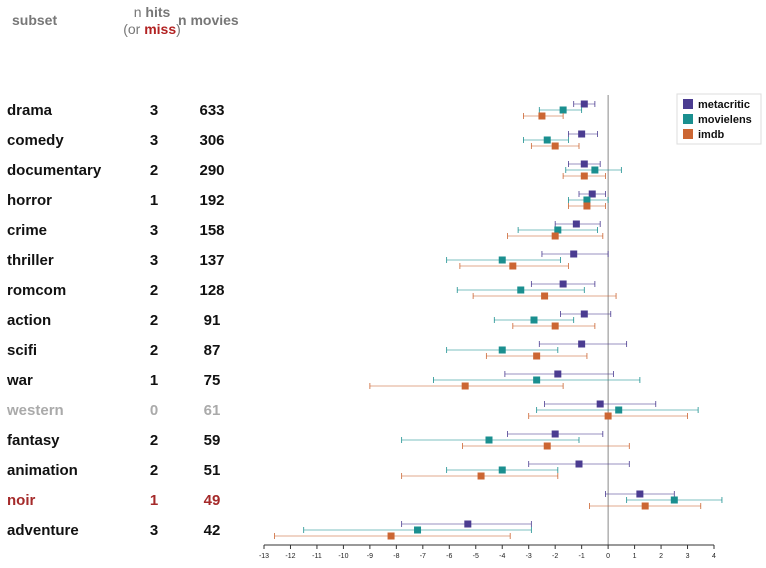  I want to click on x-tick-label: 1, so click(635, 556).